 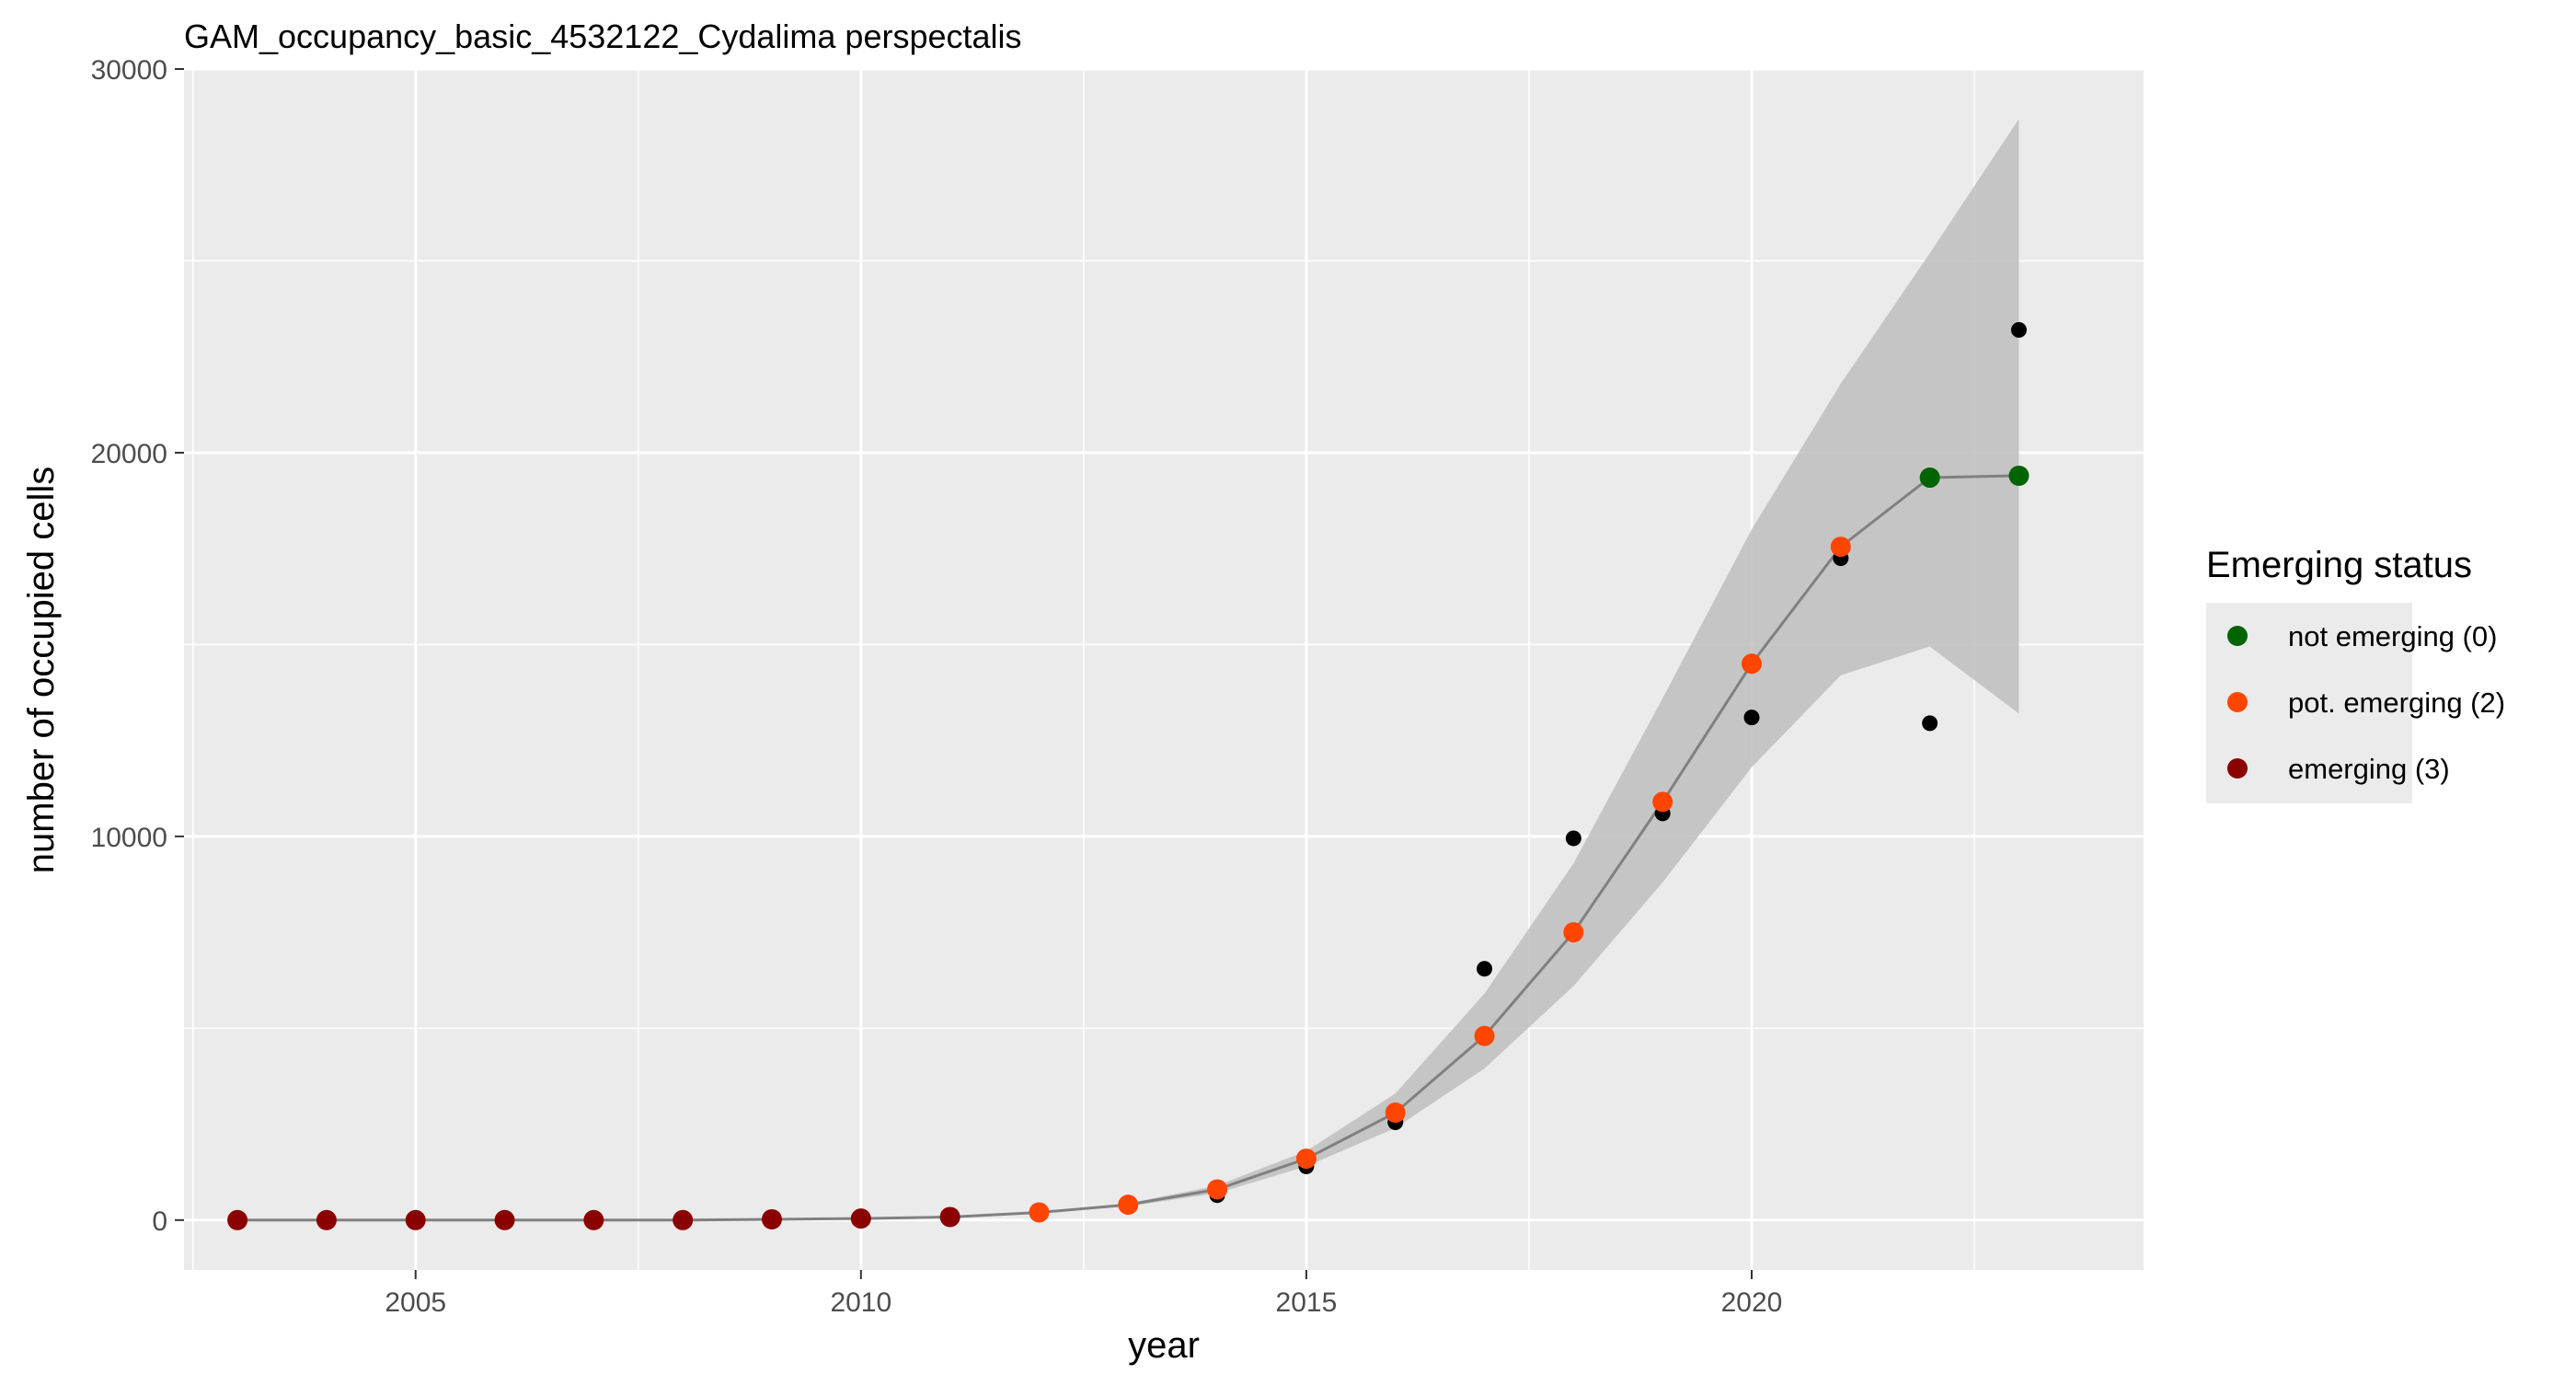 I want to click on x-tick-label: 2010, so click(x=860, y=1302).